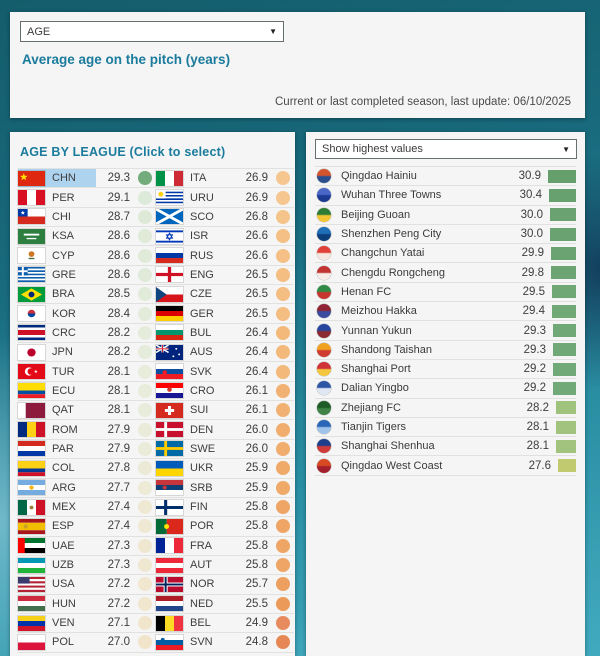 The width and height of the screenshot is (600, 656). Describe the element at coordinates (195, 197) in the screenshot. I see `league-cell: URU` at that location.